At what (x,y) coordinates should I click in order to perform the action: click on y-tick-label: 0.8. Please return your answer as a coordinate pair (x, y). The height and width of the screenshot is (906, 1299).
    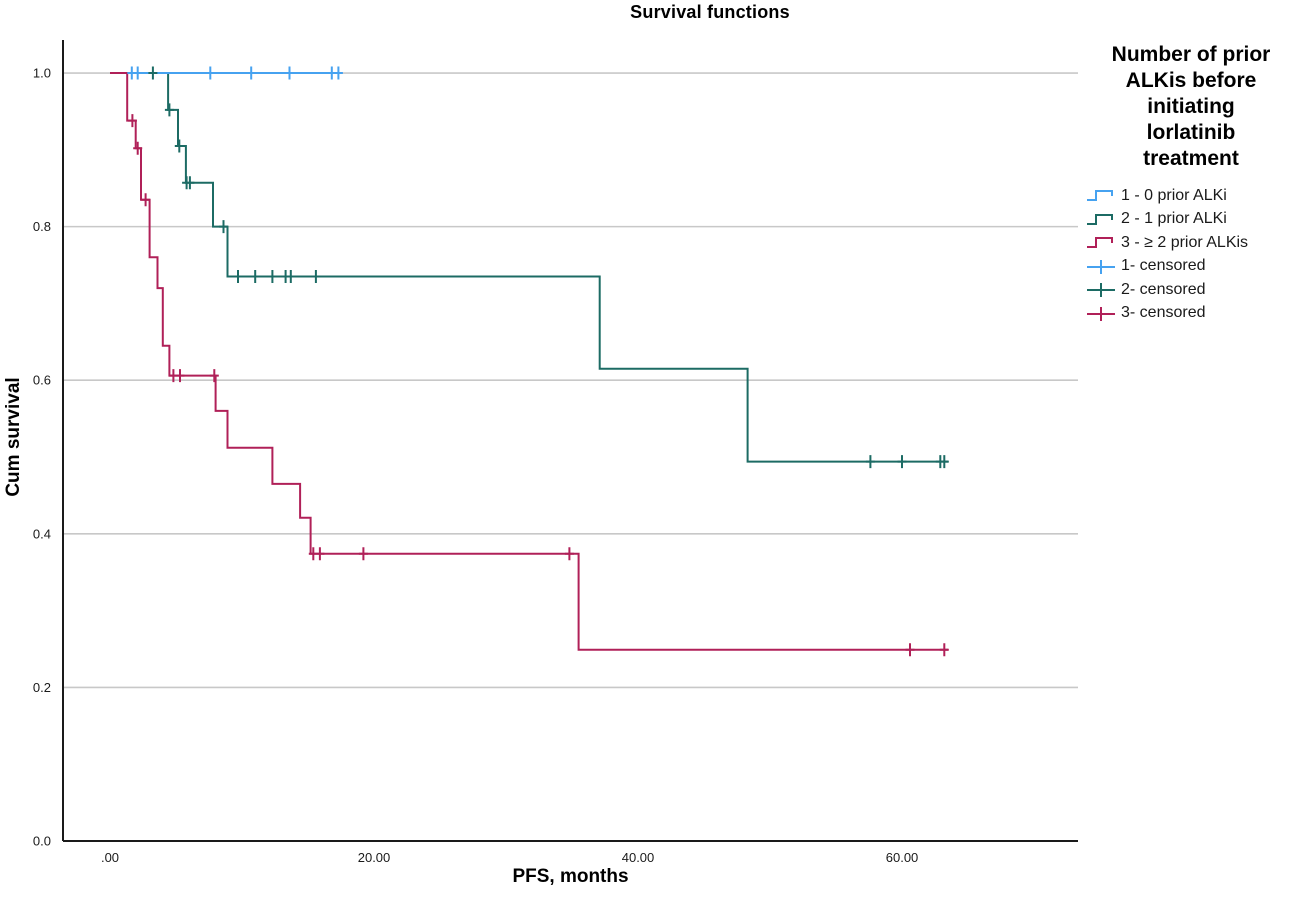
    Looking at the image, I should click on (42, 226).